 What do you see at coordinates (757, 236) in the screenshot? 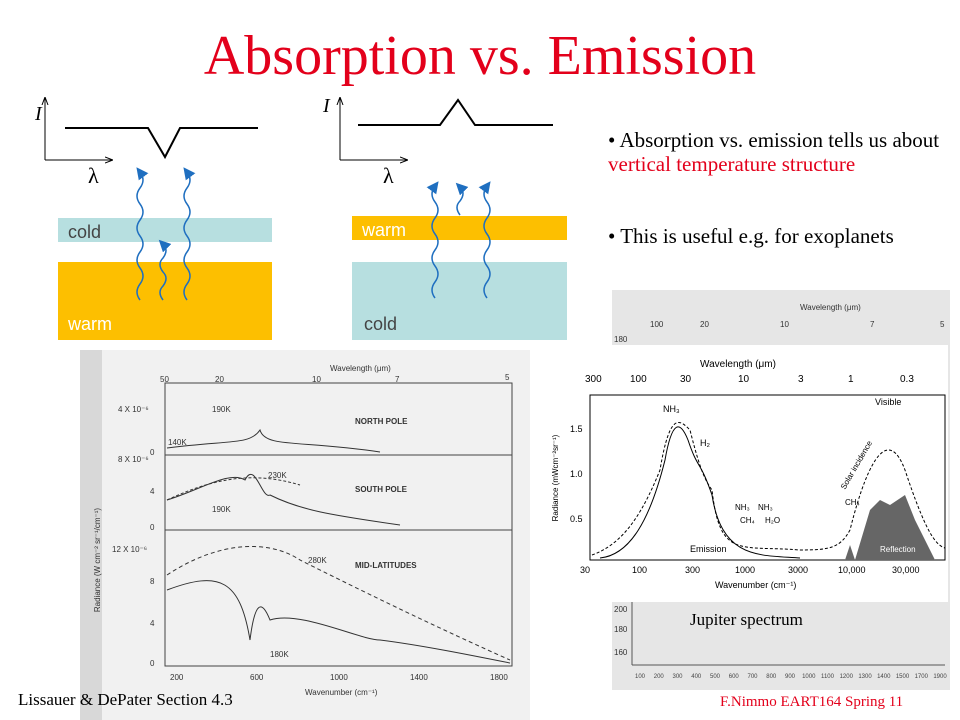
I see `bullet-text: This is useful e.g. for exoplanets` at bounding box center [757, 236].